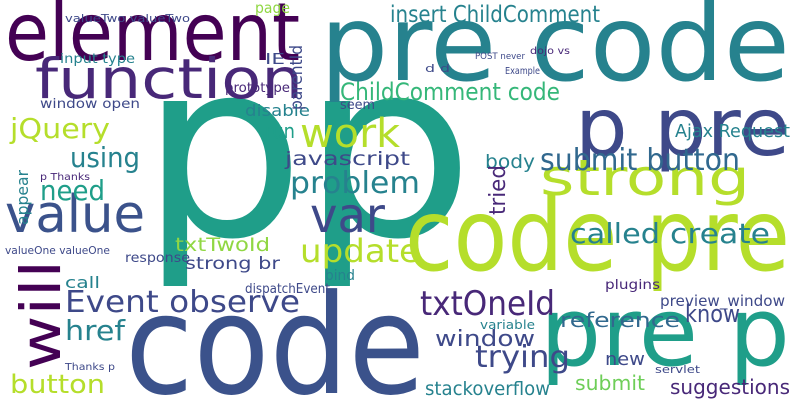 The width and height of the screenshot is (800, 400). I want to click on word: parentId, so click(297, 77).